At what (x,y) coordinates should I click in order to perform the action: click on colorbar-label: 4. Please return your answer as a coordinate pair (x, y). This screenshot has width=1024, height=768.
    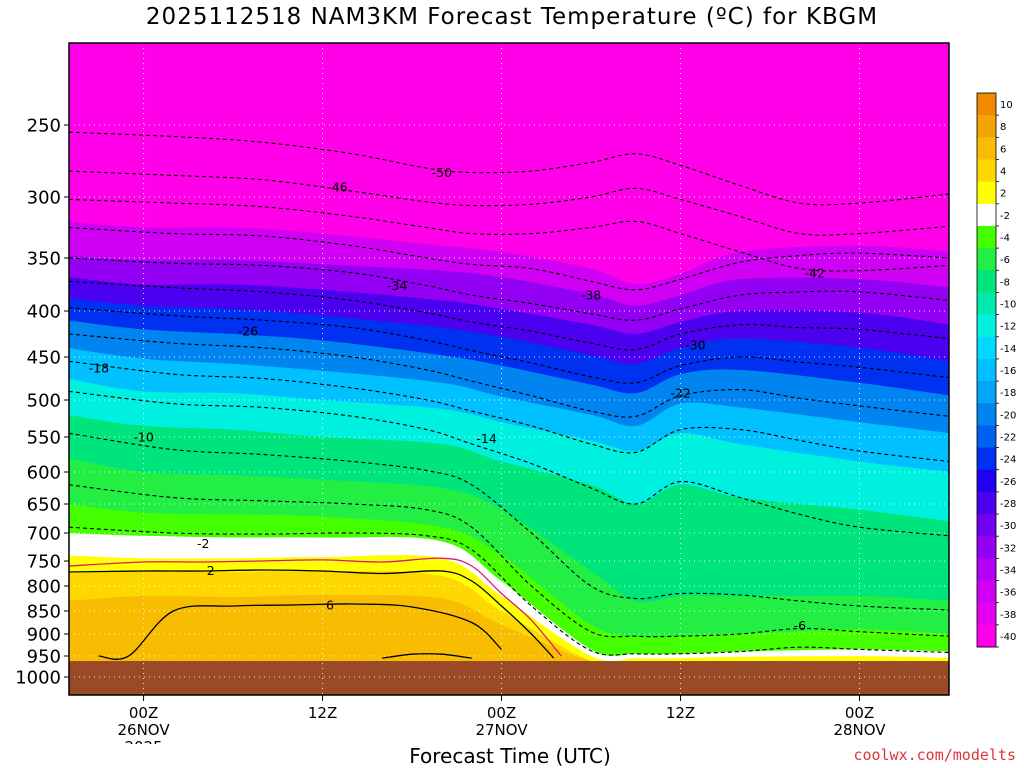
    Looking at the image, I should click on (1003, 172).